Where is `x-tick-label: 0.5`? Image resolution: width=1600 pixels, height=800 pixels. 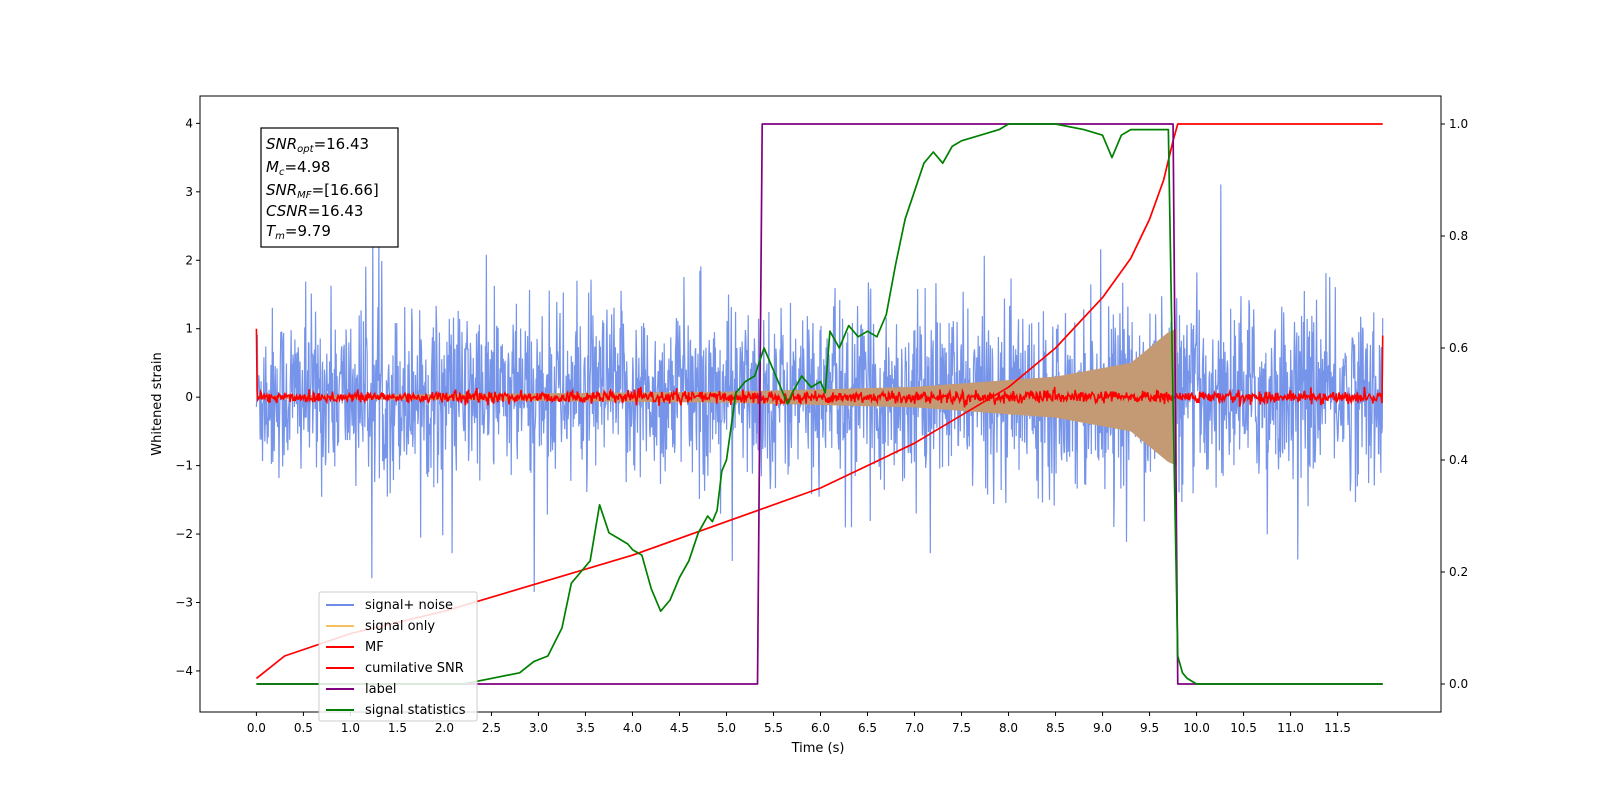 x-tick-label: 0.5 is located at coordinates (303, 728).